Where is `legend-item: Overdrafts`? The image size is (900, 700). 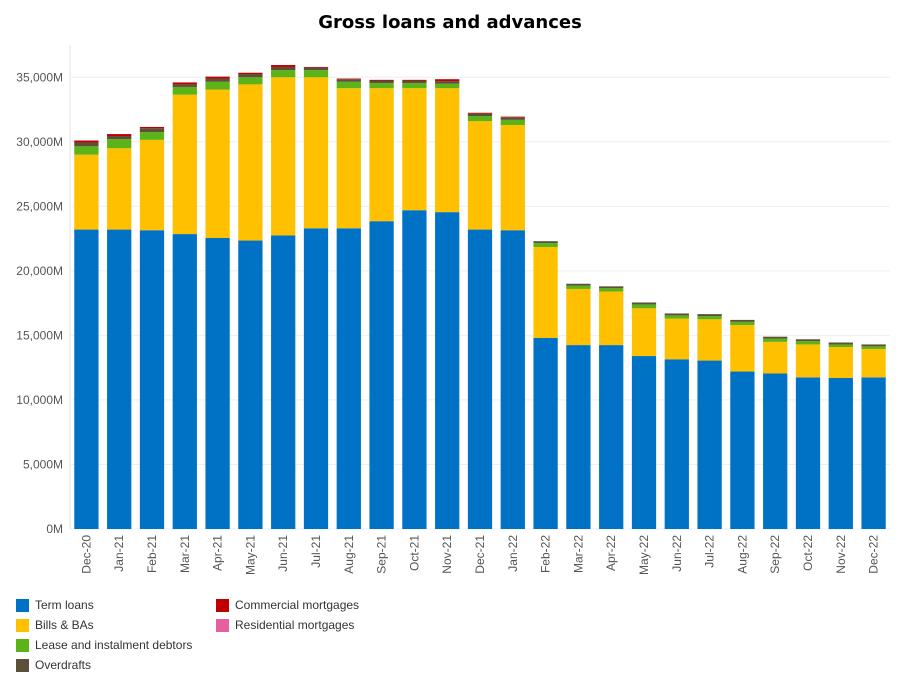 legend-item: Overdrafts is located at coordinates (53, 665).